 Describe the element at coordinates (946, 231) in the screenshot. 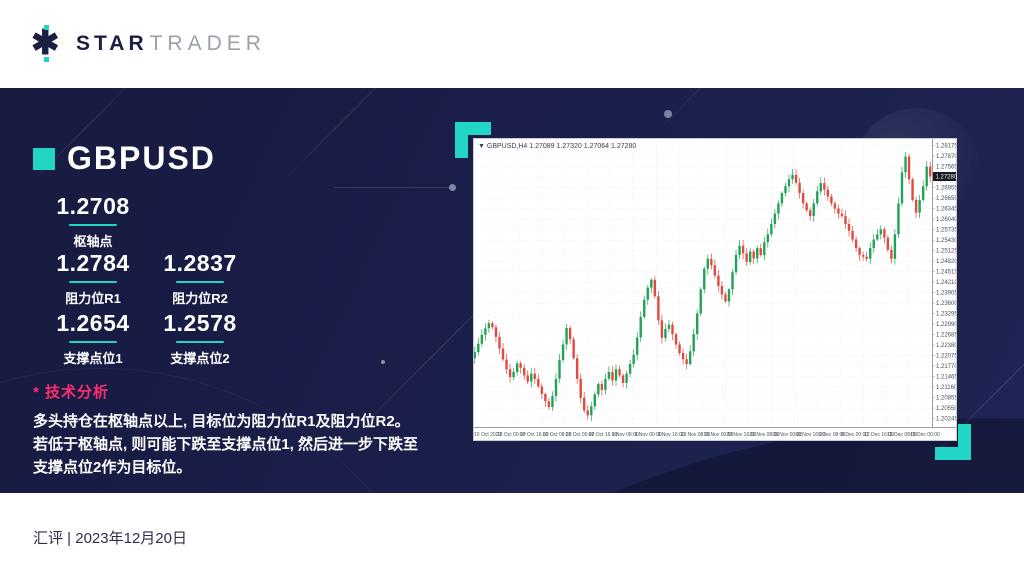

I see `svg-text: 1.25735` at that location.